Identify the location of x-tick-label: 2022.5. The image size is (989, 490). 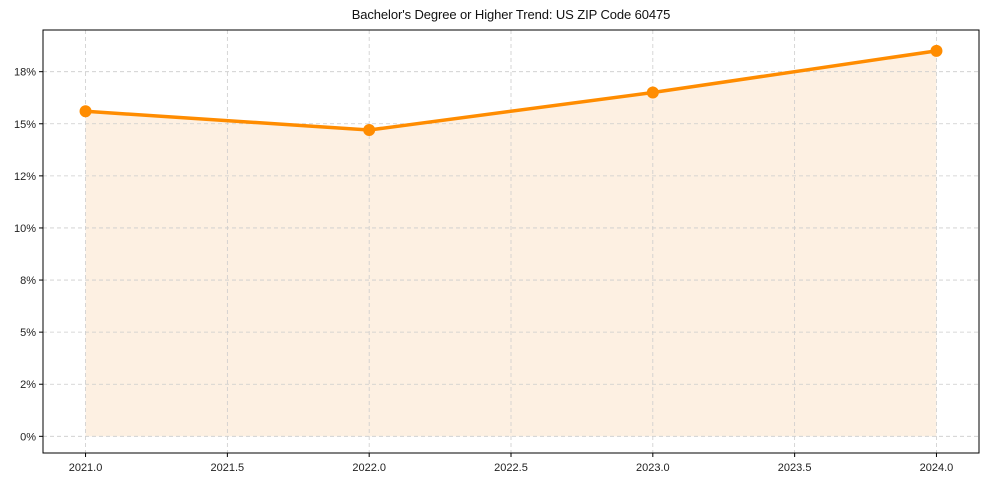
(511, 468).